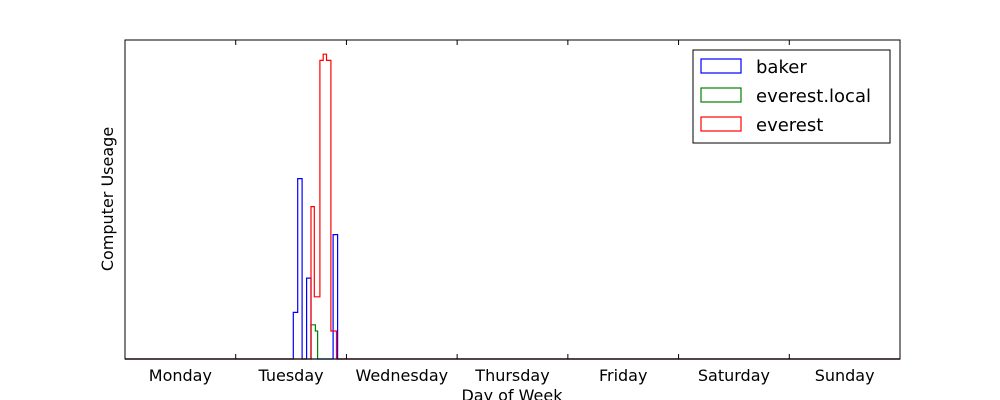 The width and height of the screenshot is (1000, 400). I want to click on legend-label-baker: baker, so click(781, 67).